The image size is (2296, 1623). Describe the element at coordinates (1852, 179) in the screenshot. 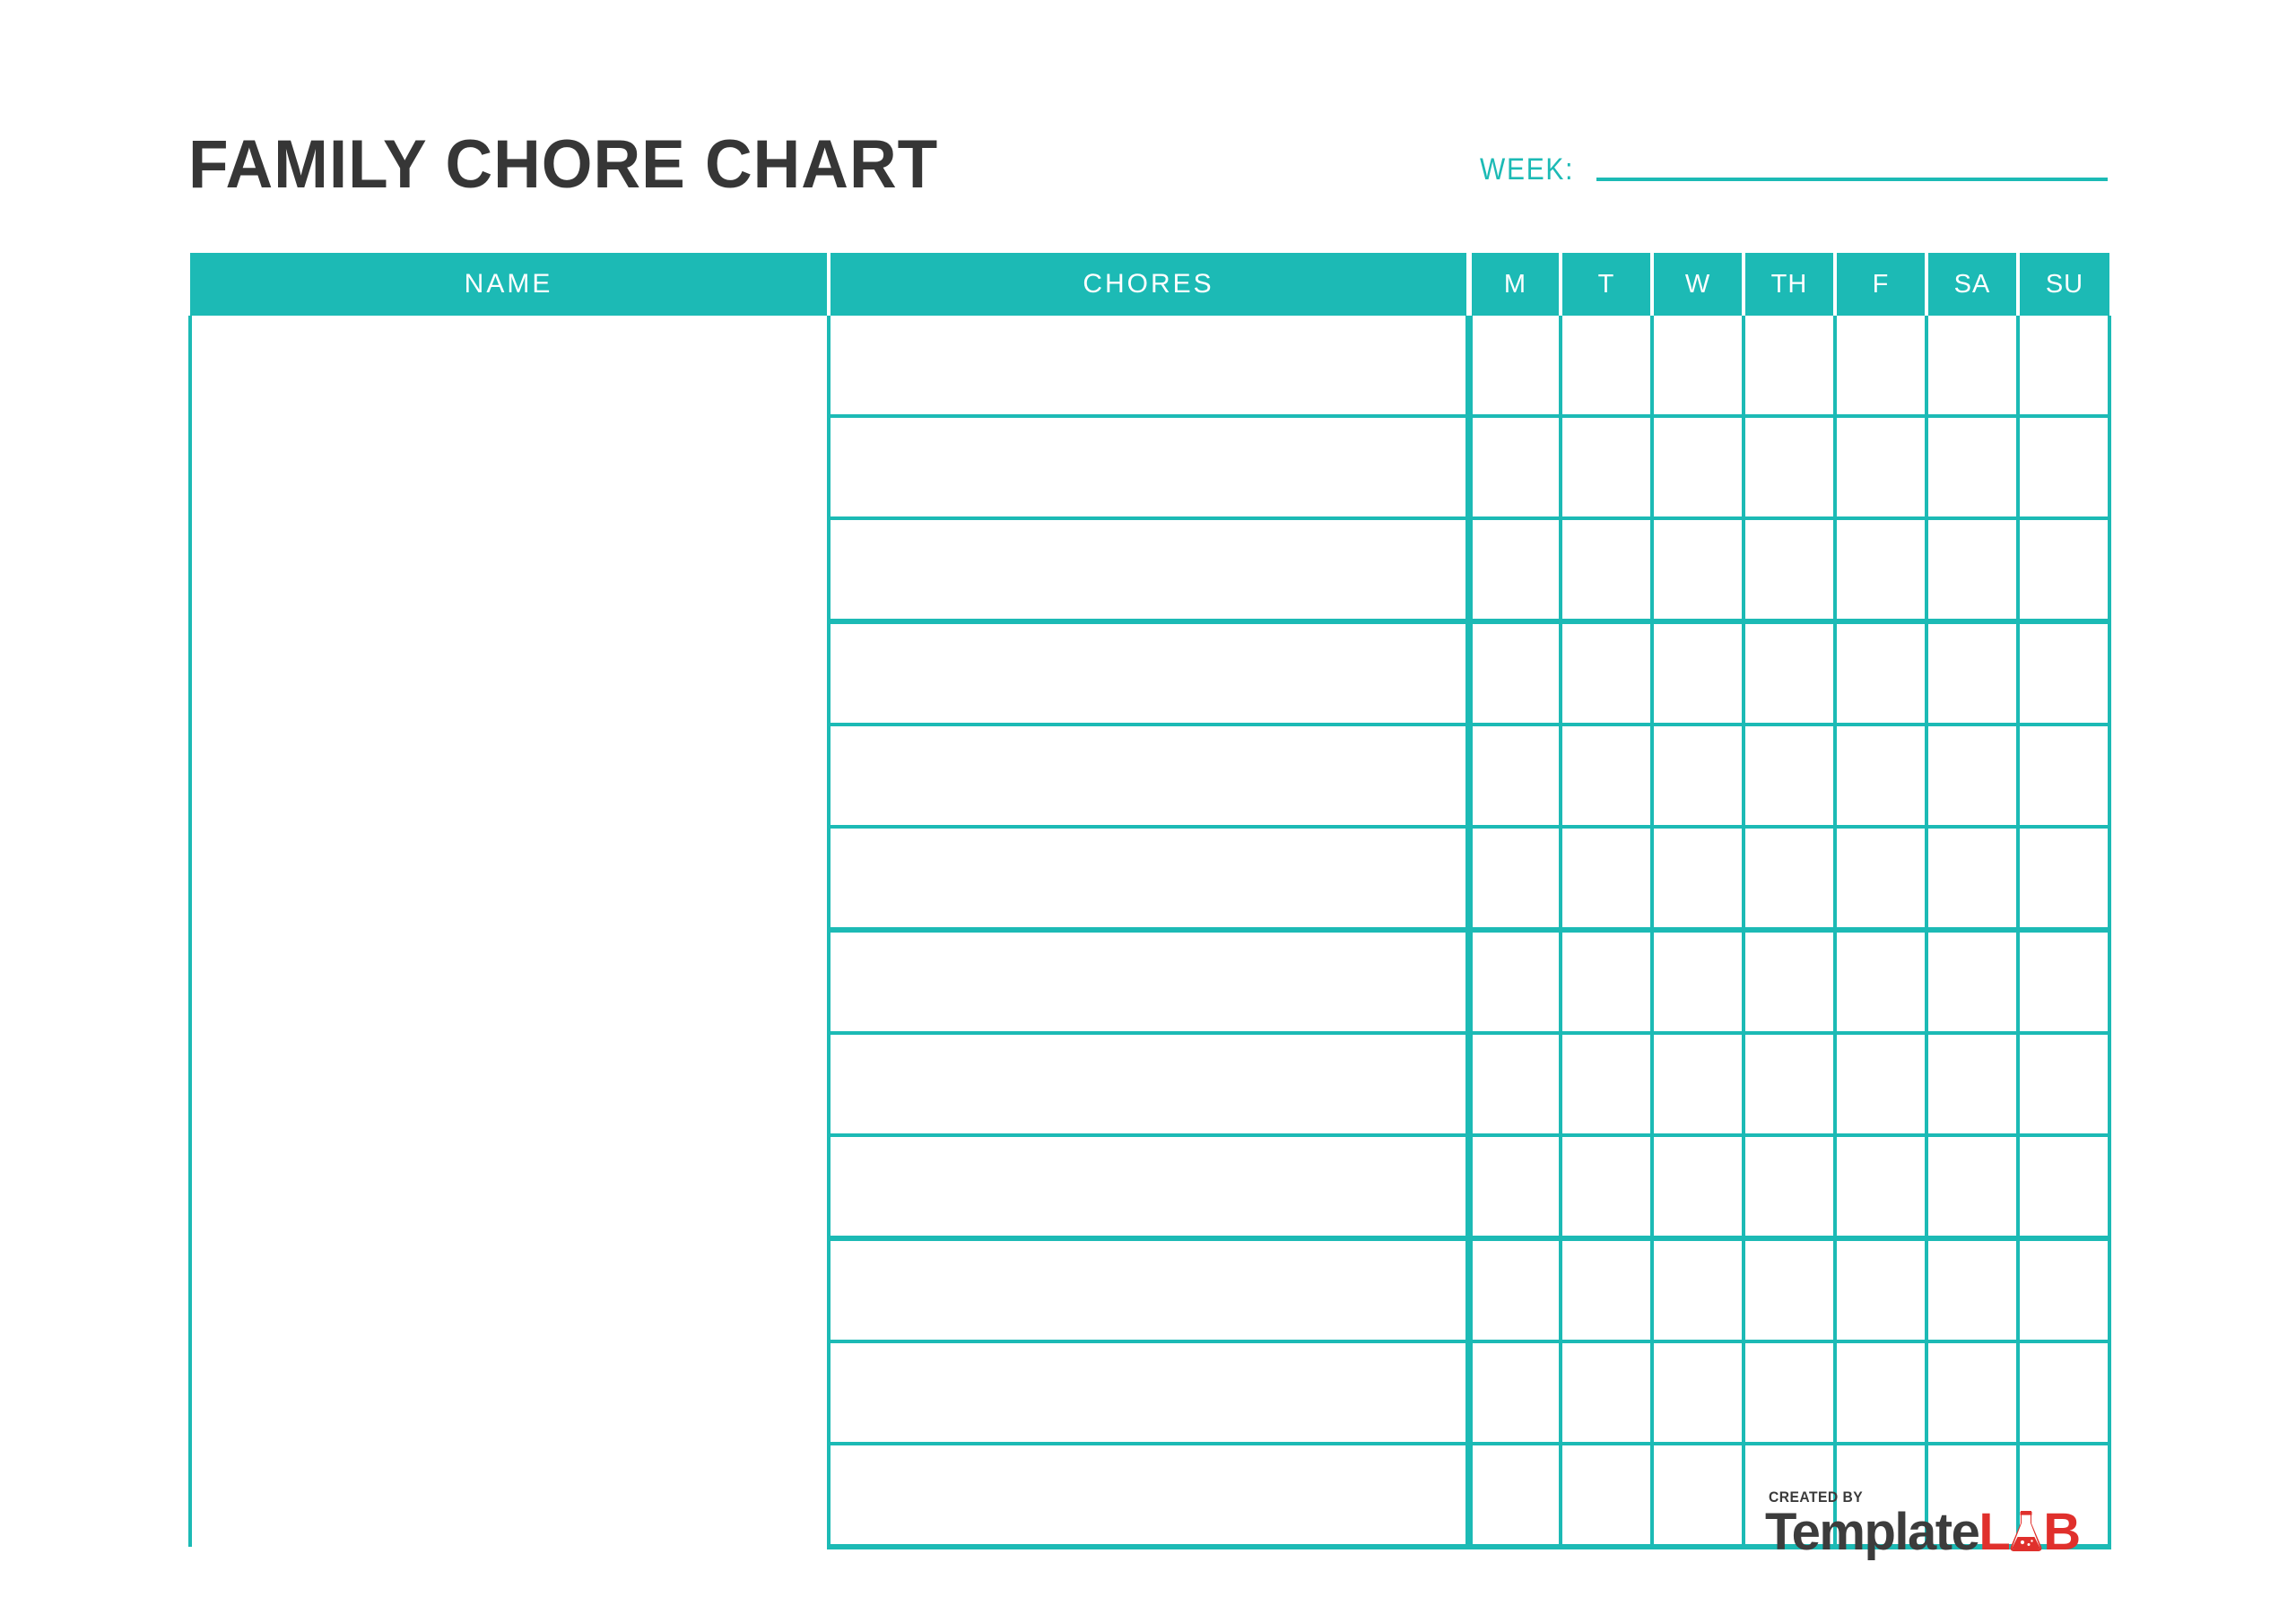

I see `week-input-line` at that location.